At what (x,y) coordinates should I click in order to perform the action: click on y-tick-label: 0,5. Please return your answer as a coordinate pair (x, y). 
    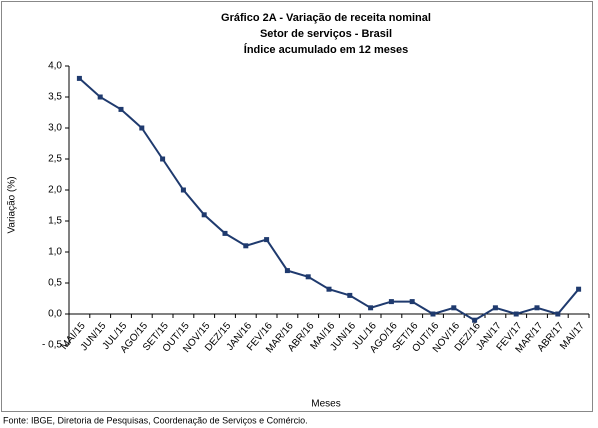
    Looking at the image, I should click on (55, 283).